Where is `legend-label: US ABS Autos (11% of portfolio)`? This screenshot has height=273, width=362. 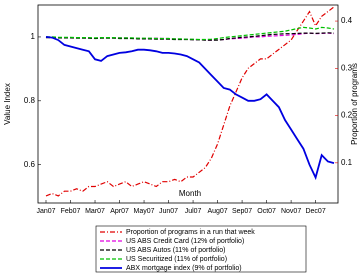 legend-label: US ABS Autos (11% of portfolio) is located at coordinates (175, 250).